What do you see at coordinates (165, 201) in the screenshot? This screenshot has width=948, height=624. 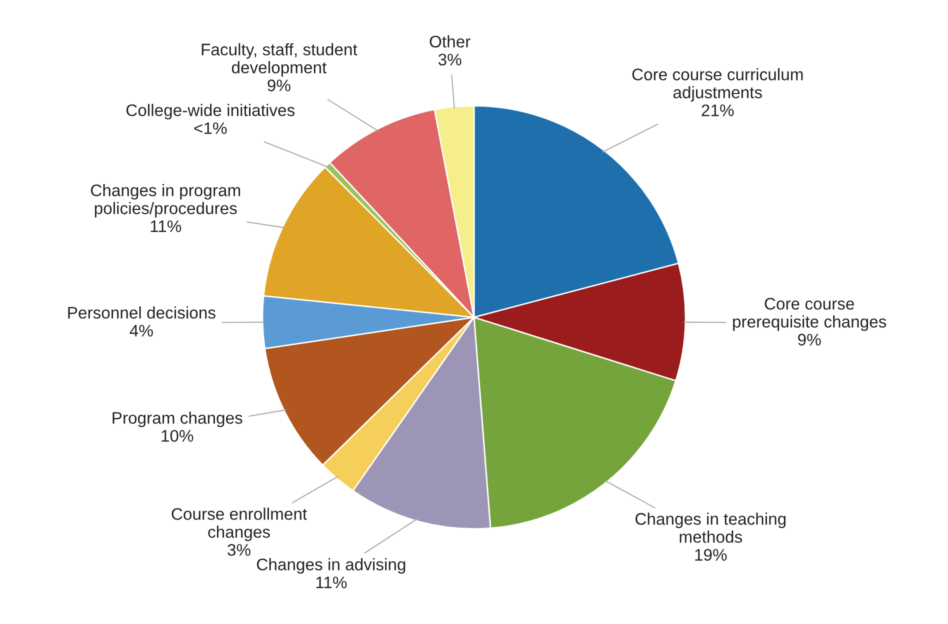 I see `slice-label: Changes in program policies/procedures` at bounding box center [165, 201].